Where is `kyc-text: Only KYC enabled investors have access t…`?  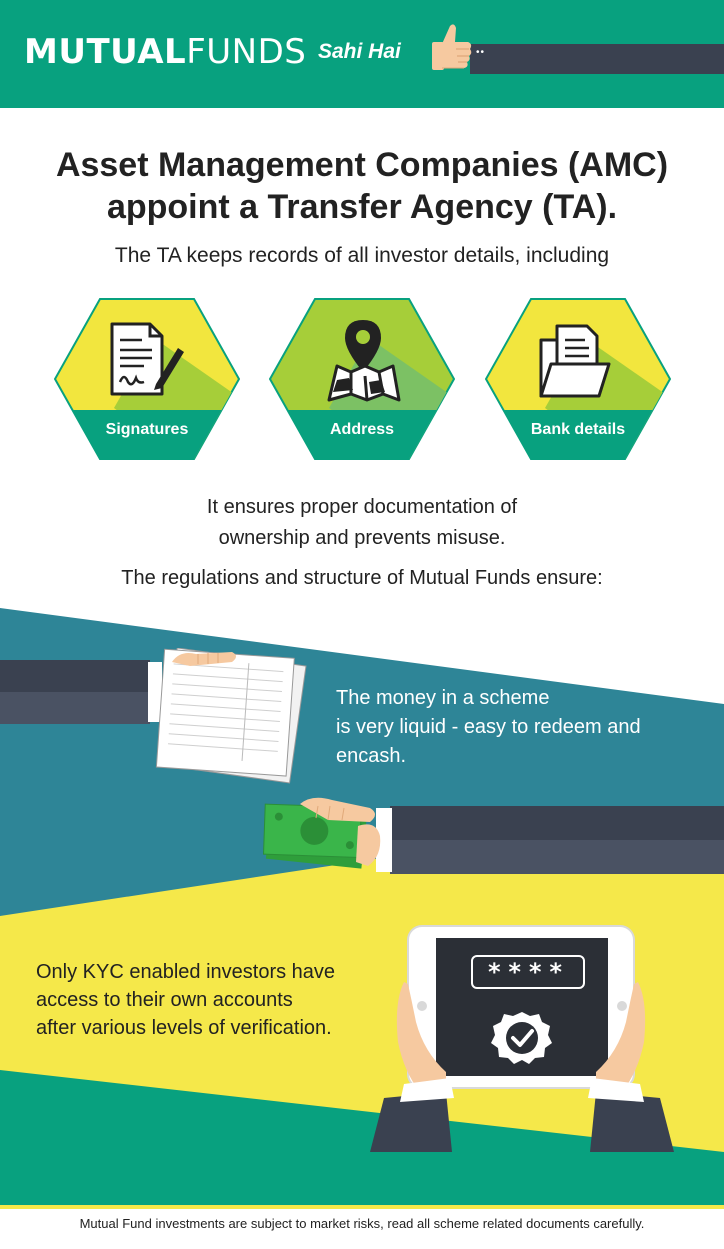
kyc-text: Only KYC enabled investors have access t… is located at coordinates (216, 1000).